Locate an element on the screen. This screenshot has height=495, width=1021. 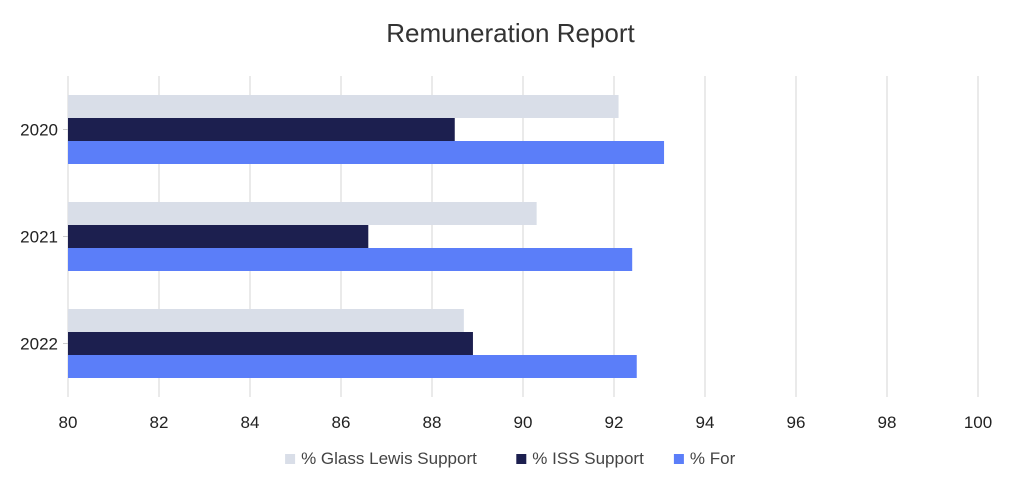
y-tick-label-2022: 2022 is located at coordinates (39, 344).